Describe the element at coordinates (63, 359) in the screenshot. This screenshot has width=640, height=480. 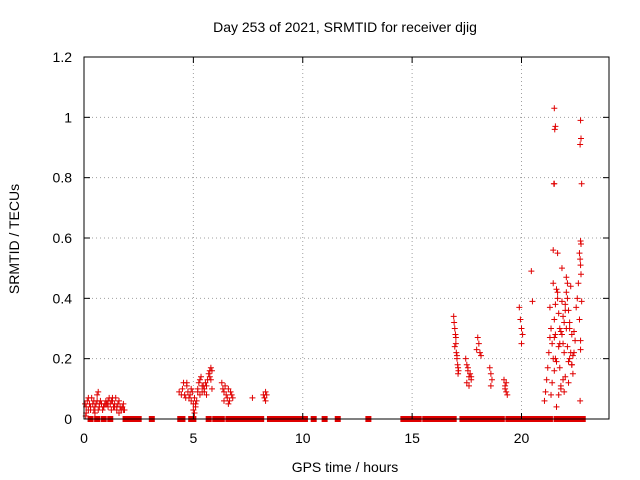
I see `y-tick-label: 0.2` at that location.